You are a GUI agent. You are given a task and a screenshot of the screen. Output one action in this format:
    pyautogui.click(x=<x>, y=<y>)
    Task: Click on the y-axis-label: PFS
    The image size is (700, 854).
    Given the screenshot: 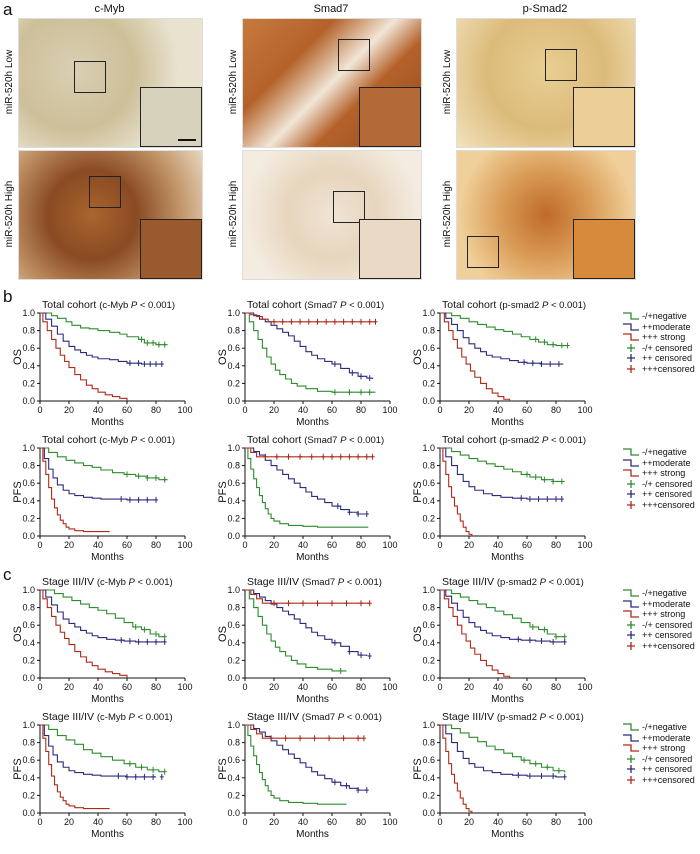 What is the action you would take?
    pyautogui.click(x=223, y=768)
    